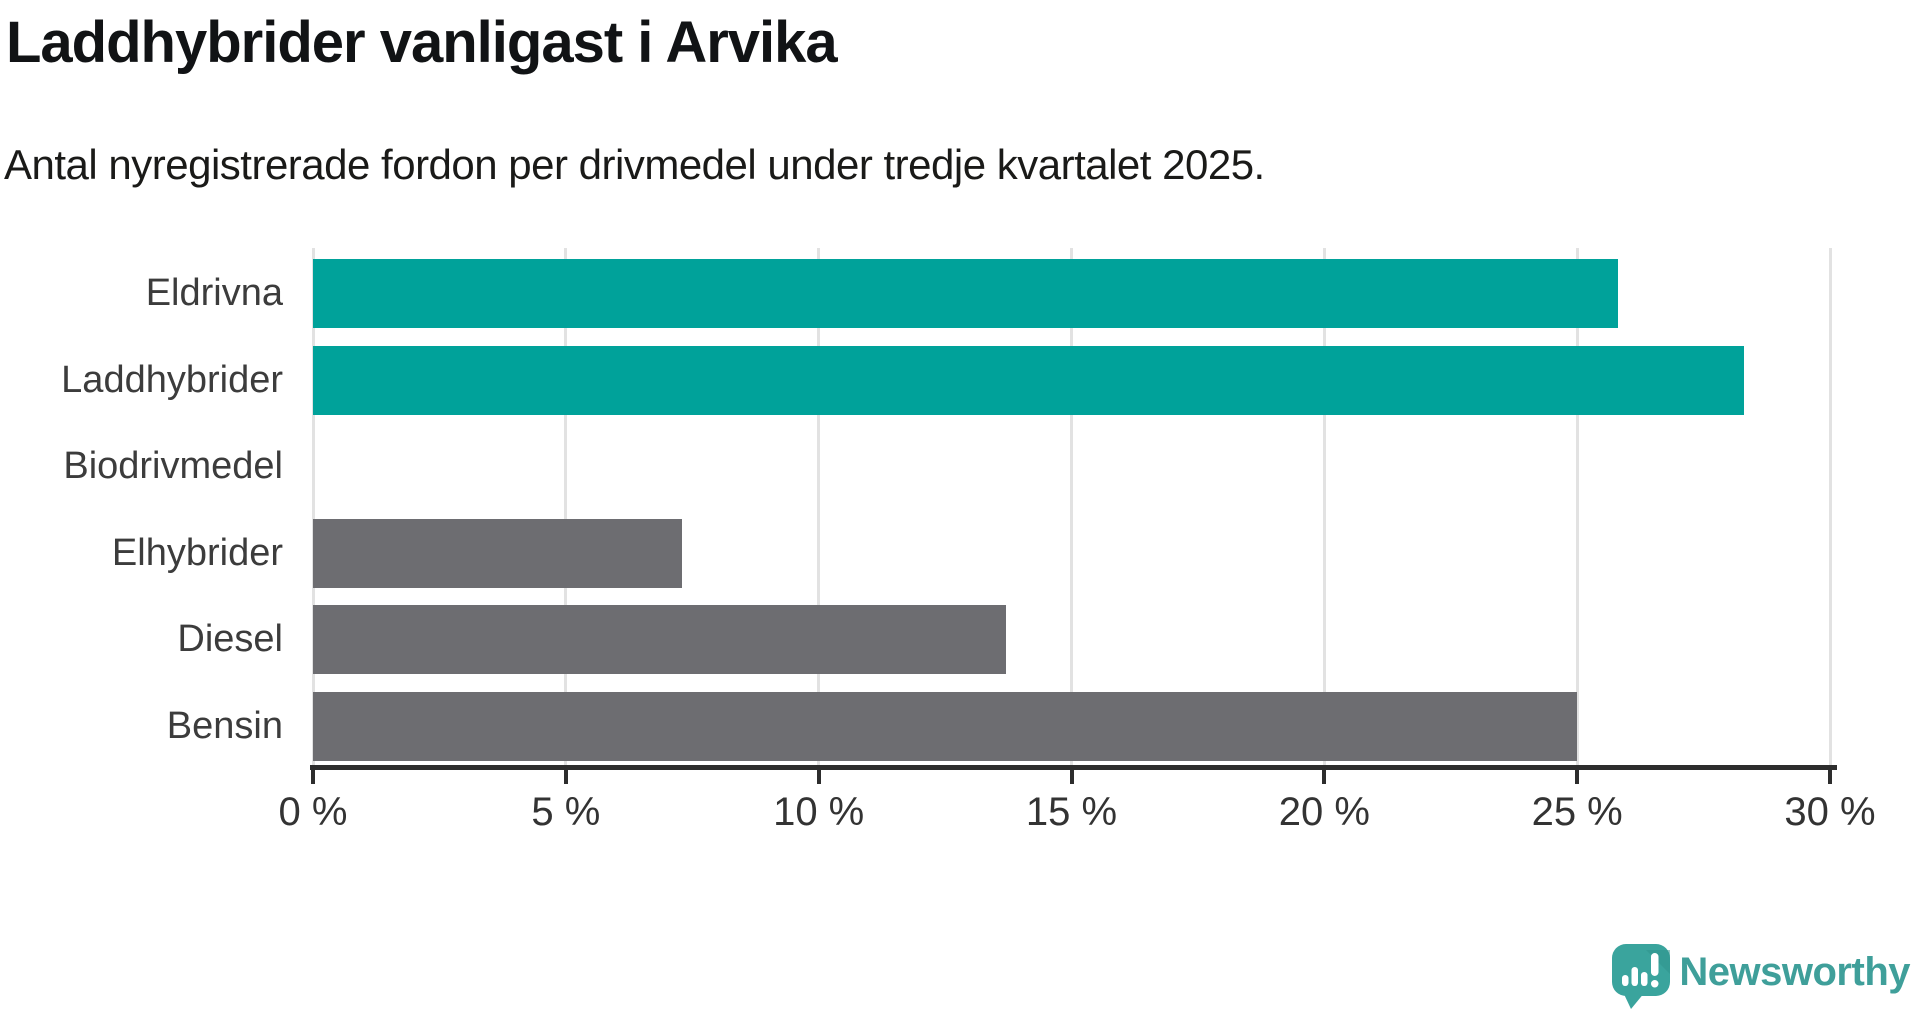 Image resolution: width=1920 pixels, height=1010 pixels. I want to click on category-label: Bensin, so click(224, 726).